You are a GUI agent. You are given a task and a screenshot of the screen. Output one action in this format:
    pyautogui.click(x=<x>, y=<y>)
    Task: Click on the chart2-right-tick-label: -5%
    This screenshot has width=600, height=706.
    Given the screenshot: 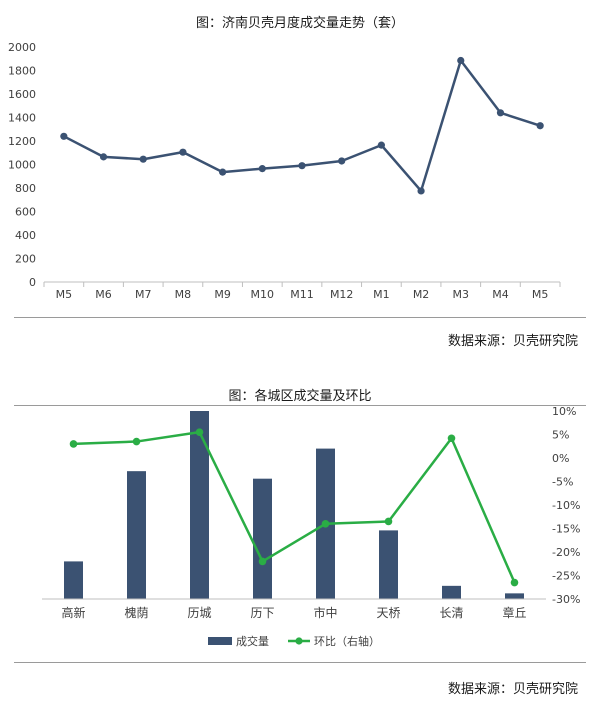 What is the action you would take?
    pyautogui.click(x=562, y=482)
    